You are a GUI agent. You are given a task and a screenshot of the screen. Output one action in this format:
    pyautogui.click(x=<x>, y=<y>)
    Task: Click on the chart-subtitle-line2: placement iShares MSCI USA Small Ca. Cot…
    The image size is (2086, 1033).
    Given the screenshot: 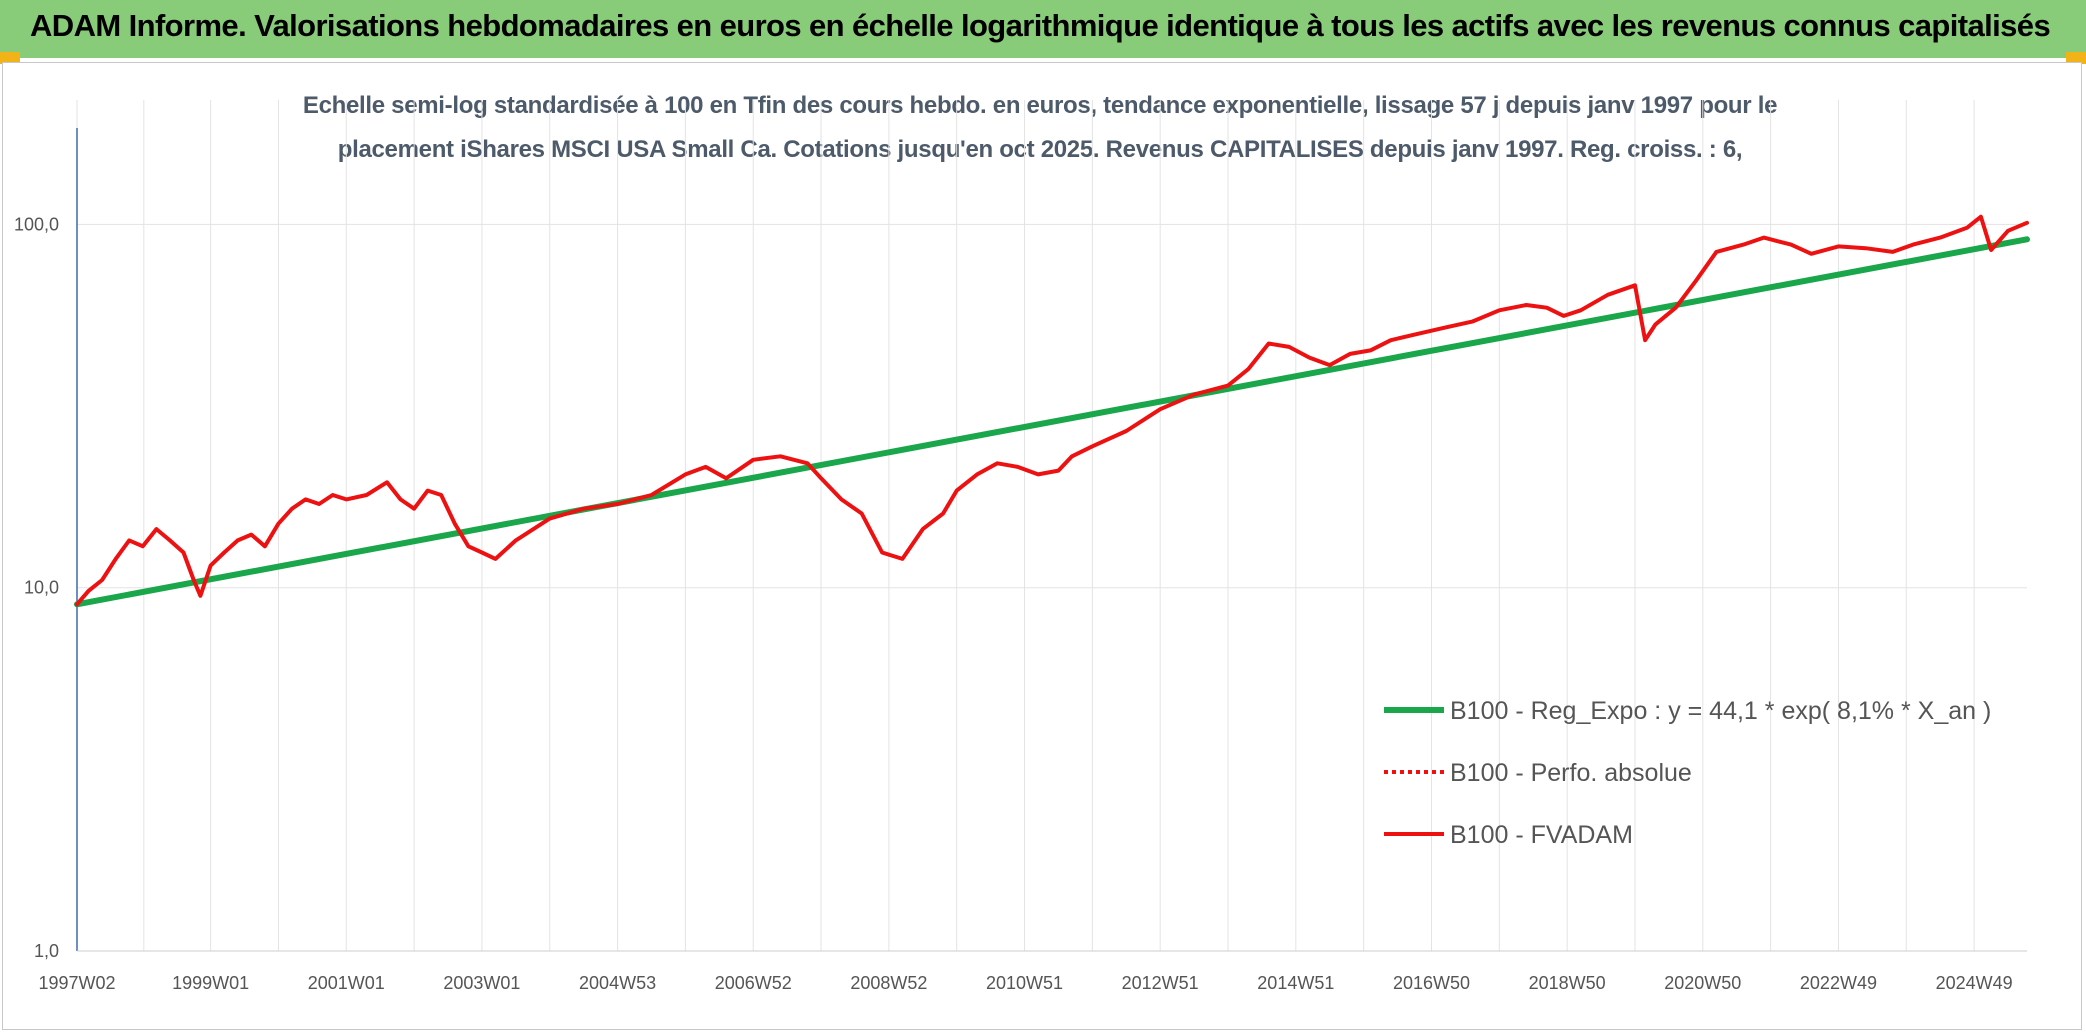 What is the action you would take?
    pyautogui.click(x=1040, y=149)
    